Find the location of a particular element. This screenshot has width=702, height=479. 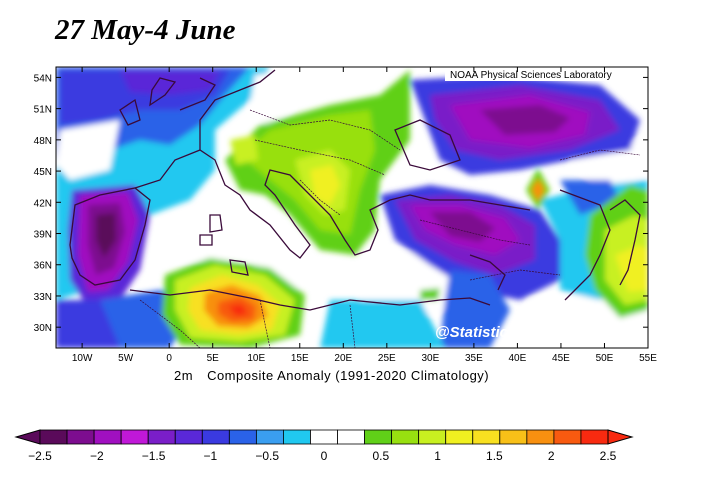

credit-box is located at coordinates (546, 74).